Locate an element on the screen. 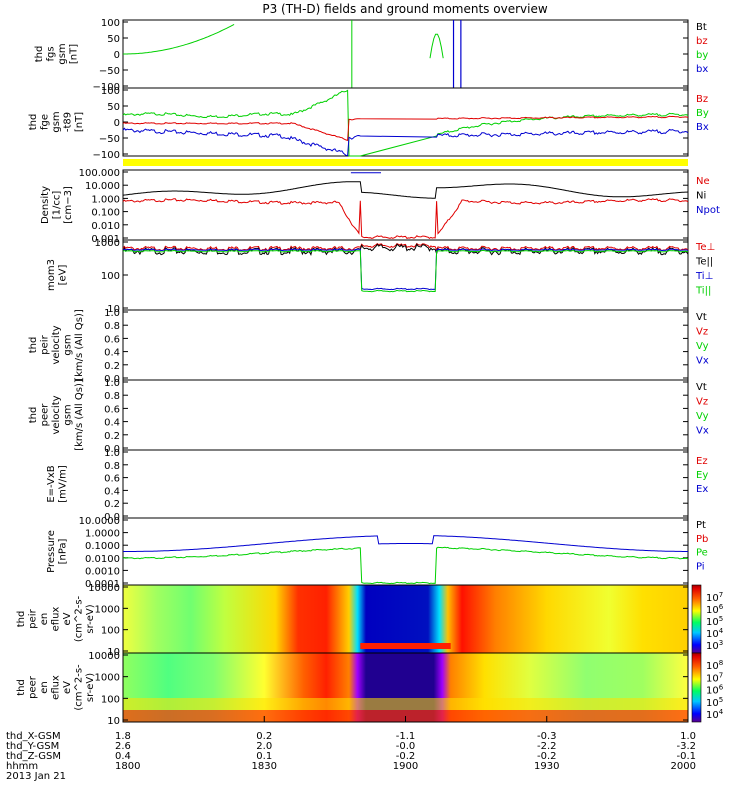  panel-fgs: 100 50 0 −50 −100 thd fgs gsm [nT] Bt bz by bx is located at coordinates (371, 55).